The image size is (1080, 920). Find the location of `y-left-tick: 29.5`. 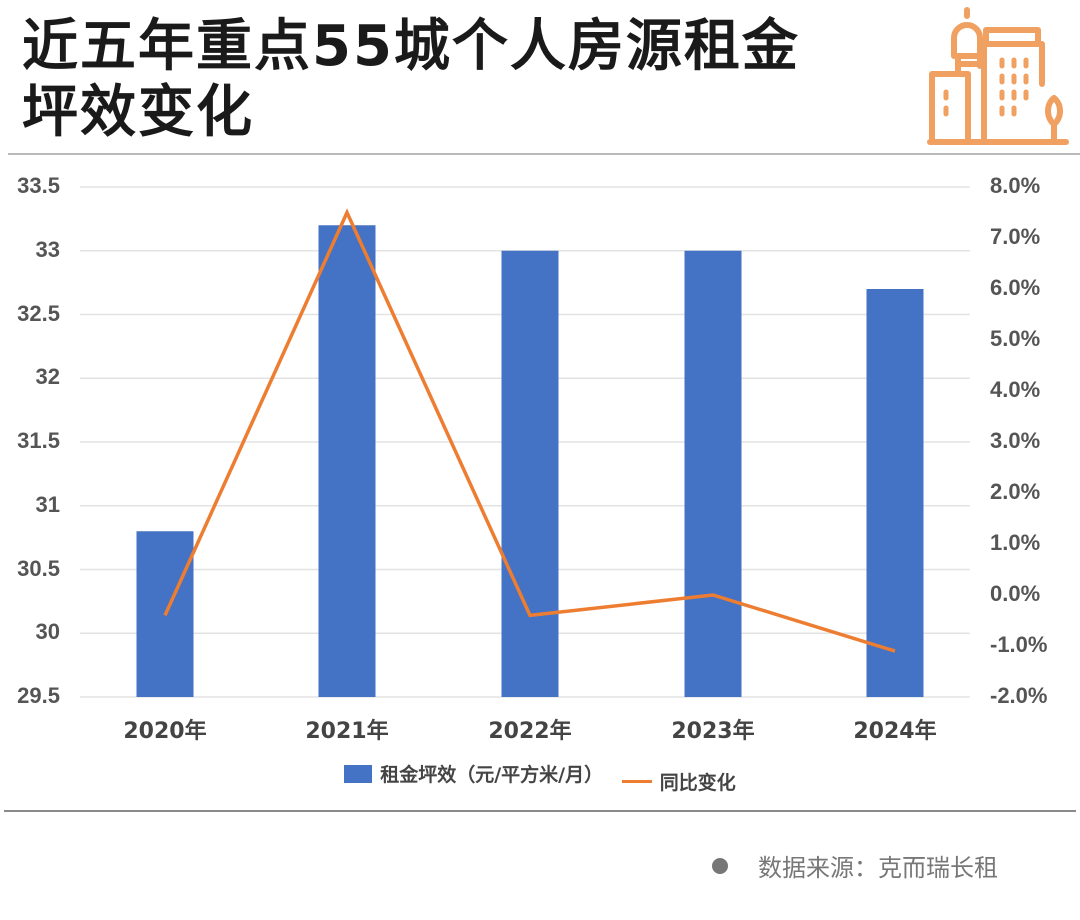

y-left-tick: 29.5 is located at coordinates (38, 695).